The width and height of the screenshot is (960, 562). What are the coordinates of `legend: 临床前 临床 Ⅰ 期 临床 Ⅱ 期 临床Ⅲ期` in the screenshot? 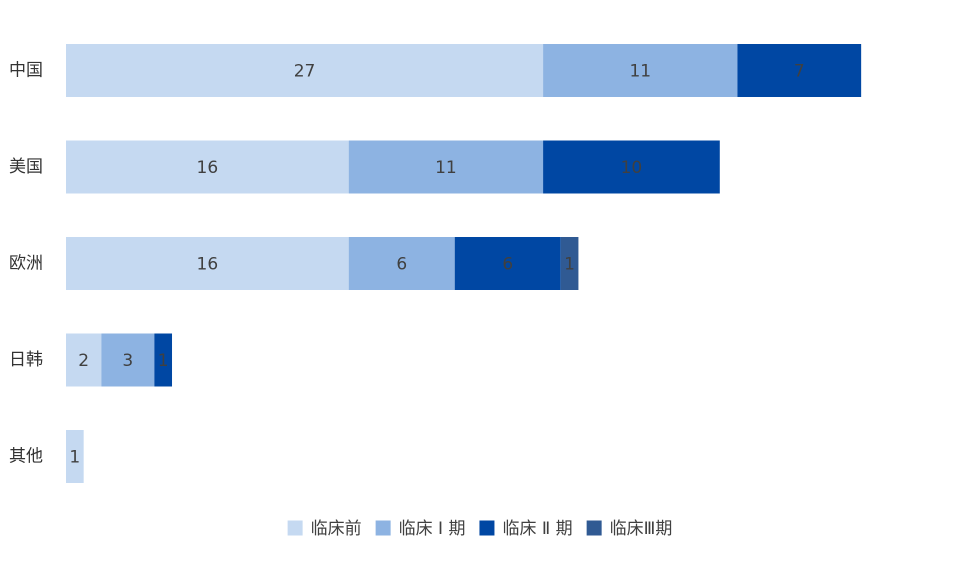 It's located at (480, 529).